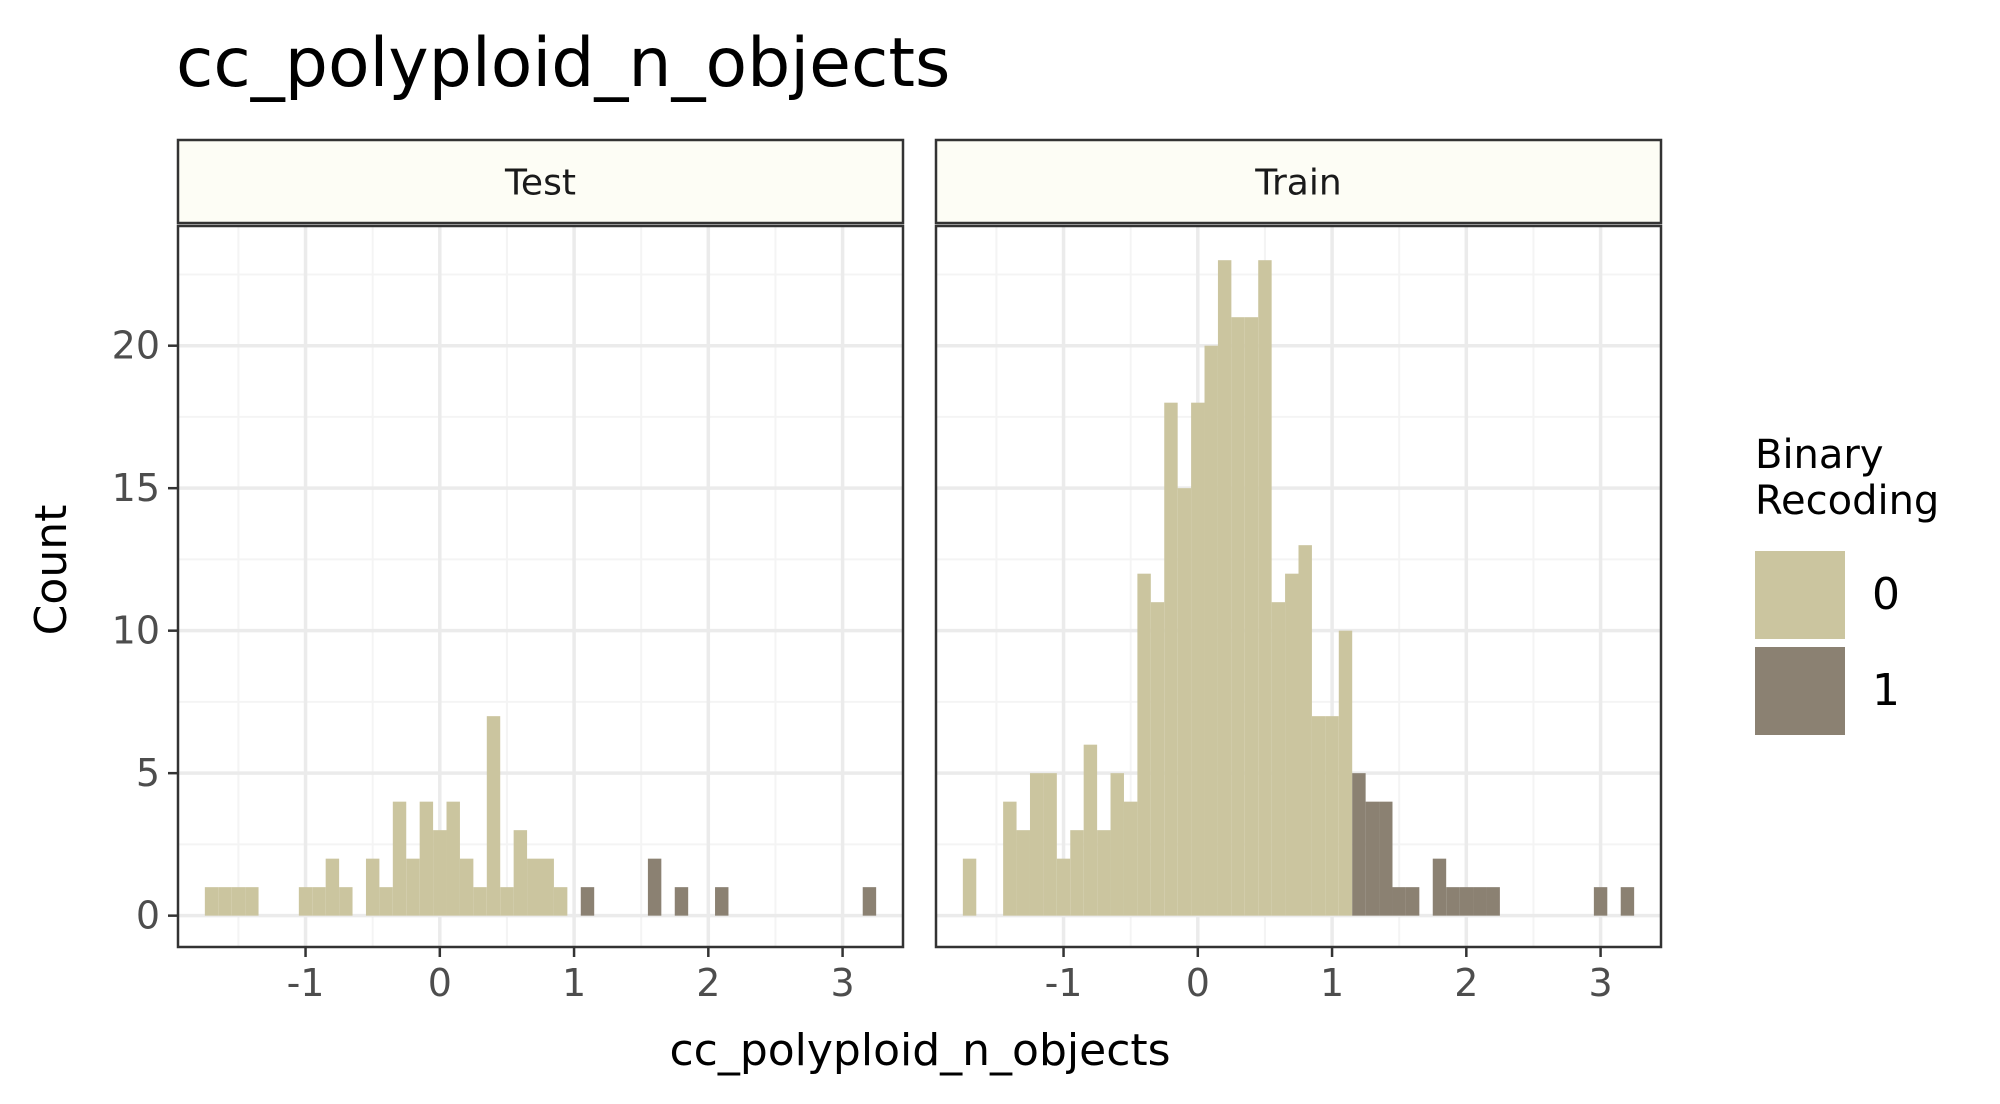 The image size is (2000, 1104). Describe the element at coordinates (136, 346) in the screenshot. I see `y-tick-label: 20` at that location.